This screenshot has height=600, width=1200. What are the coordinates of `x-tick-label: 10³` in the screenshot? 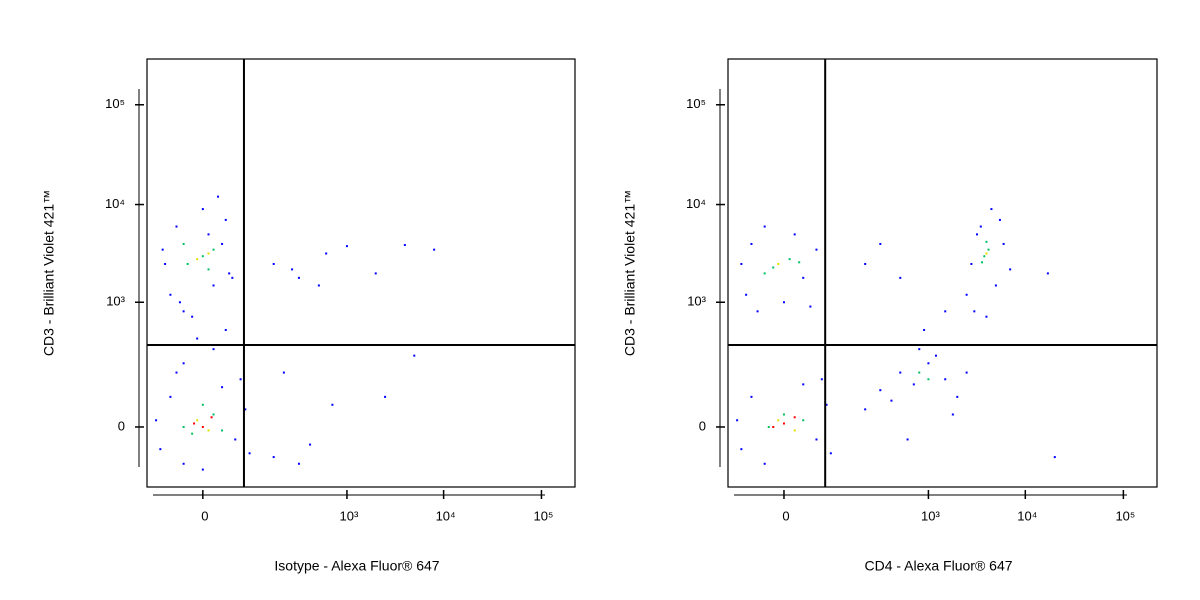 It's located at (349, 515).